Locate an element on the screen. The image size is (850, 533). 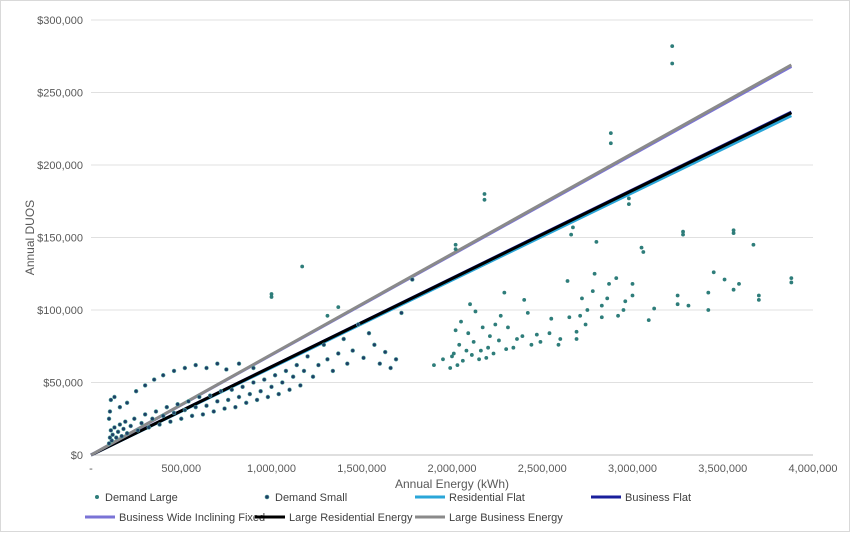
x-tick-label: 4,000,000 is located at coordinates (813, 469).